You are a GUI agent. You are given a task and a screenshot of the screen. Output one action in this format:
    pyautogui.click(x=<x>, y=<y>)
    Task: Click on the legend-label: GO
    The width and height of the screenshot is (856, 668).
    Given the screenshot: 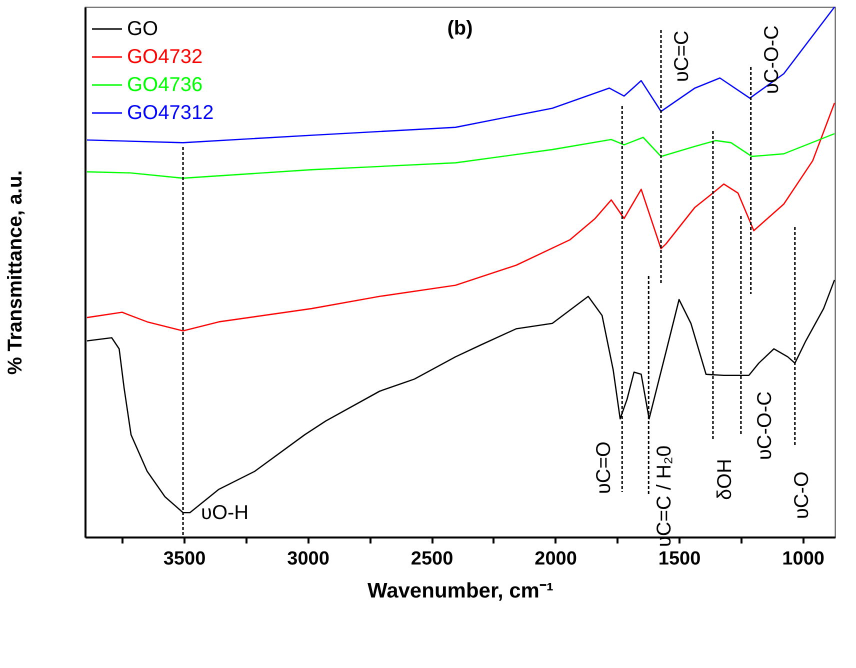 What is the action you would take?
    pyautogui.click(x=142, y=29)
    